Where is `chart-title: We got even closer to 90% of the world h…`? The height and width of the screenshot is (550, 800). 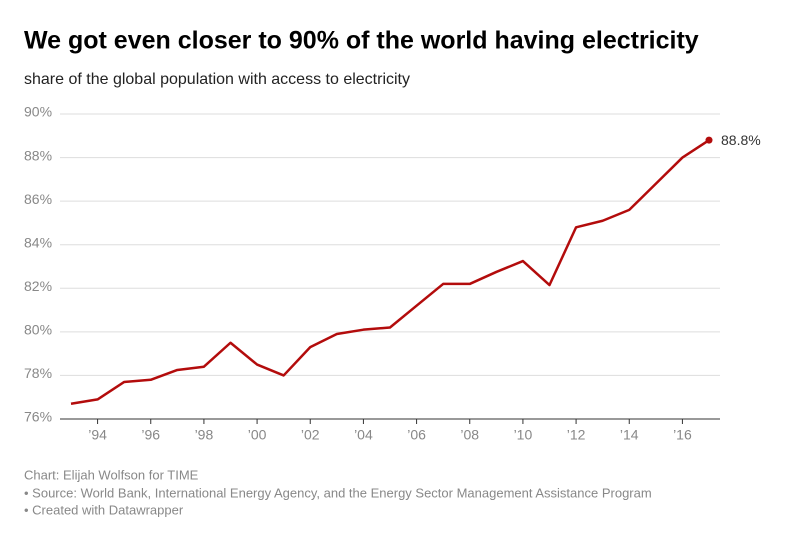 chart-title: We got even closer to 90% of the world h… is located at coordinates (361, 41).